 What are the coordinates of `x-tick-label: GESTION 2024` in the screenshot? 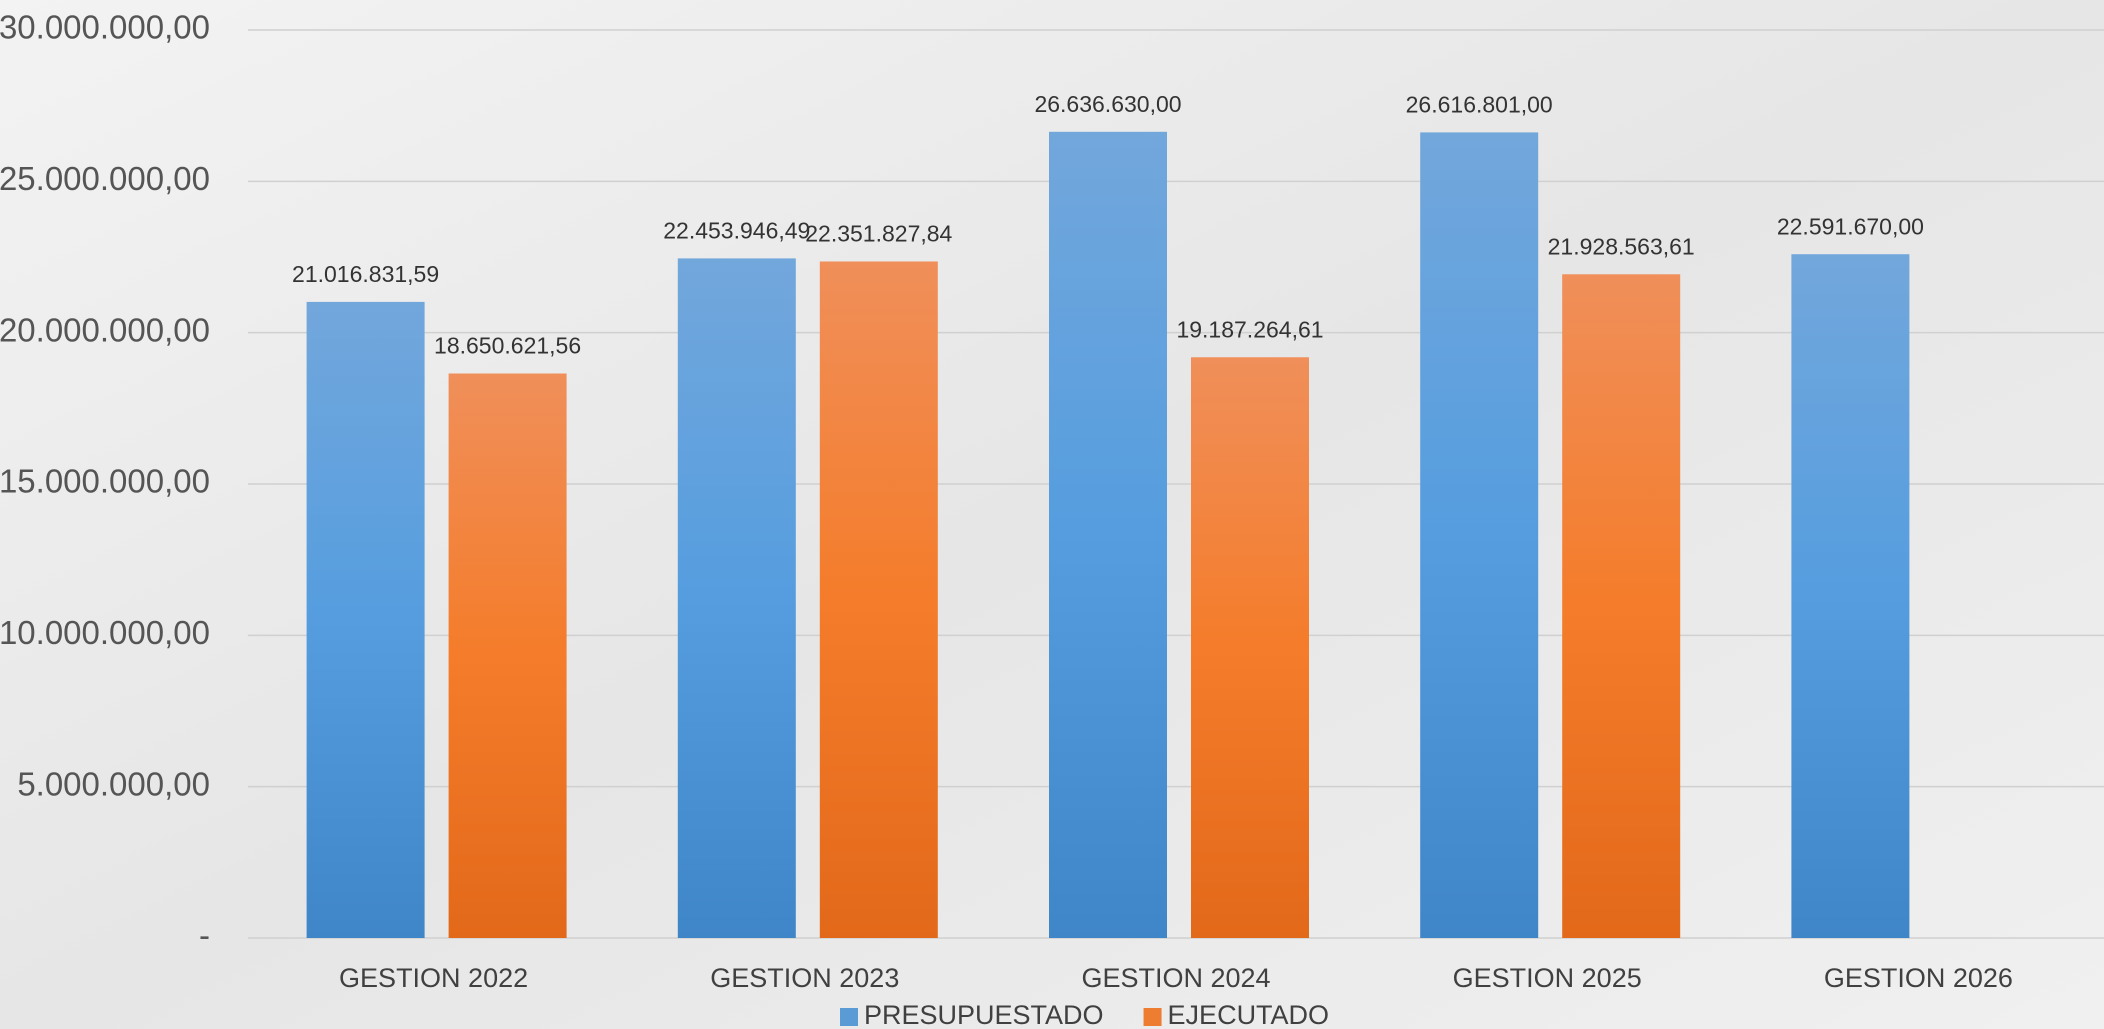 It's located at (1175, 978).